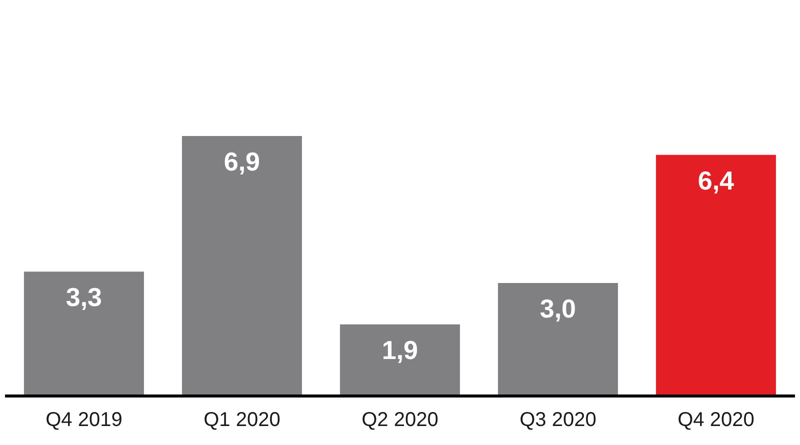 The width and height of the screenshot is (800, 445). Describe the element at coordinates (84, 297) in the screenshot. I see `data-label: 3,3` at that location.